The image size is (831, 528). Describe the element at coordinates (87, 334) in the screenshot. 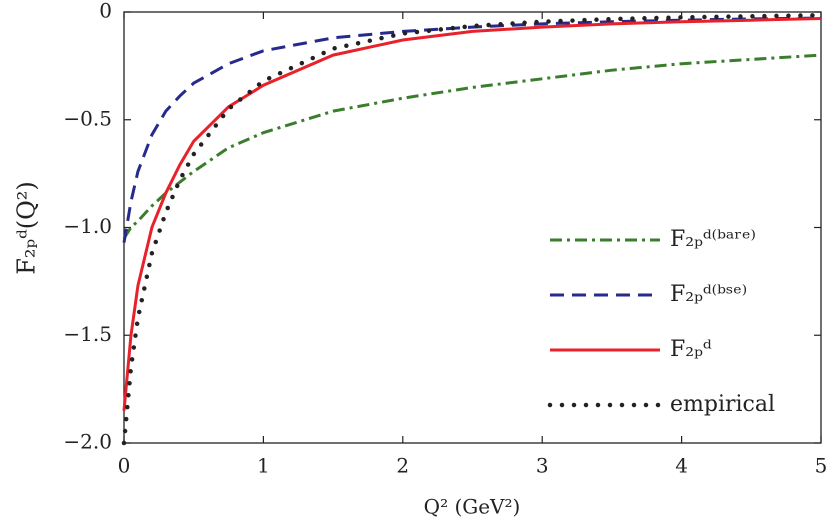

I see `y-tick-label: −1.5` at that location.